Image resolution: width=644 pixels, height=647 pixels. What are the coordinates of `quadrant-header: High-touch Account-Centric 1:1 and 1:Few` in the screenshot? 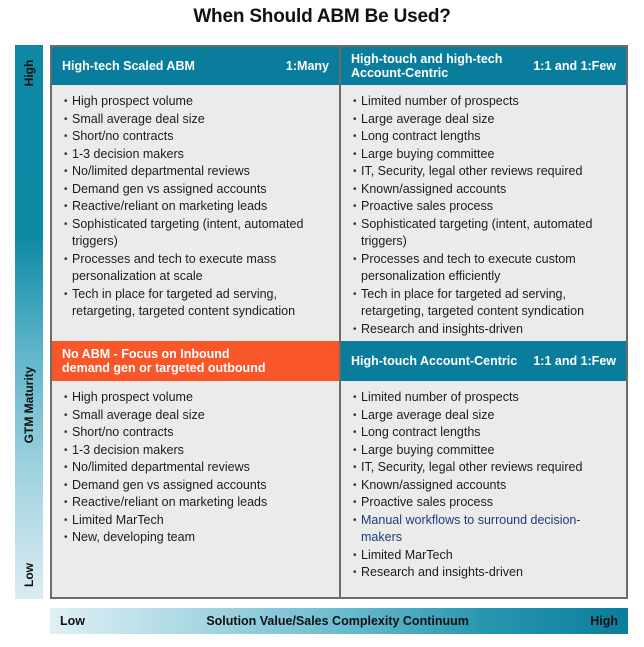 It's located at (483, 361).